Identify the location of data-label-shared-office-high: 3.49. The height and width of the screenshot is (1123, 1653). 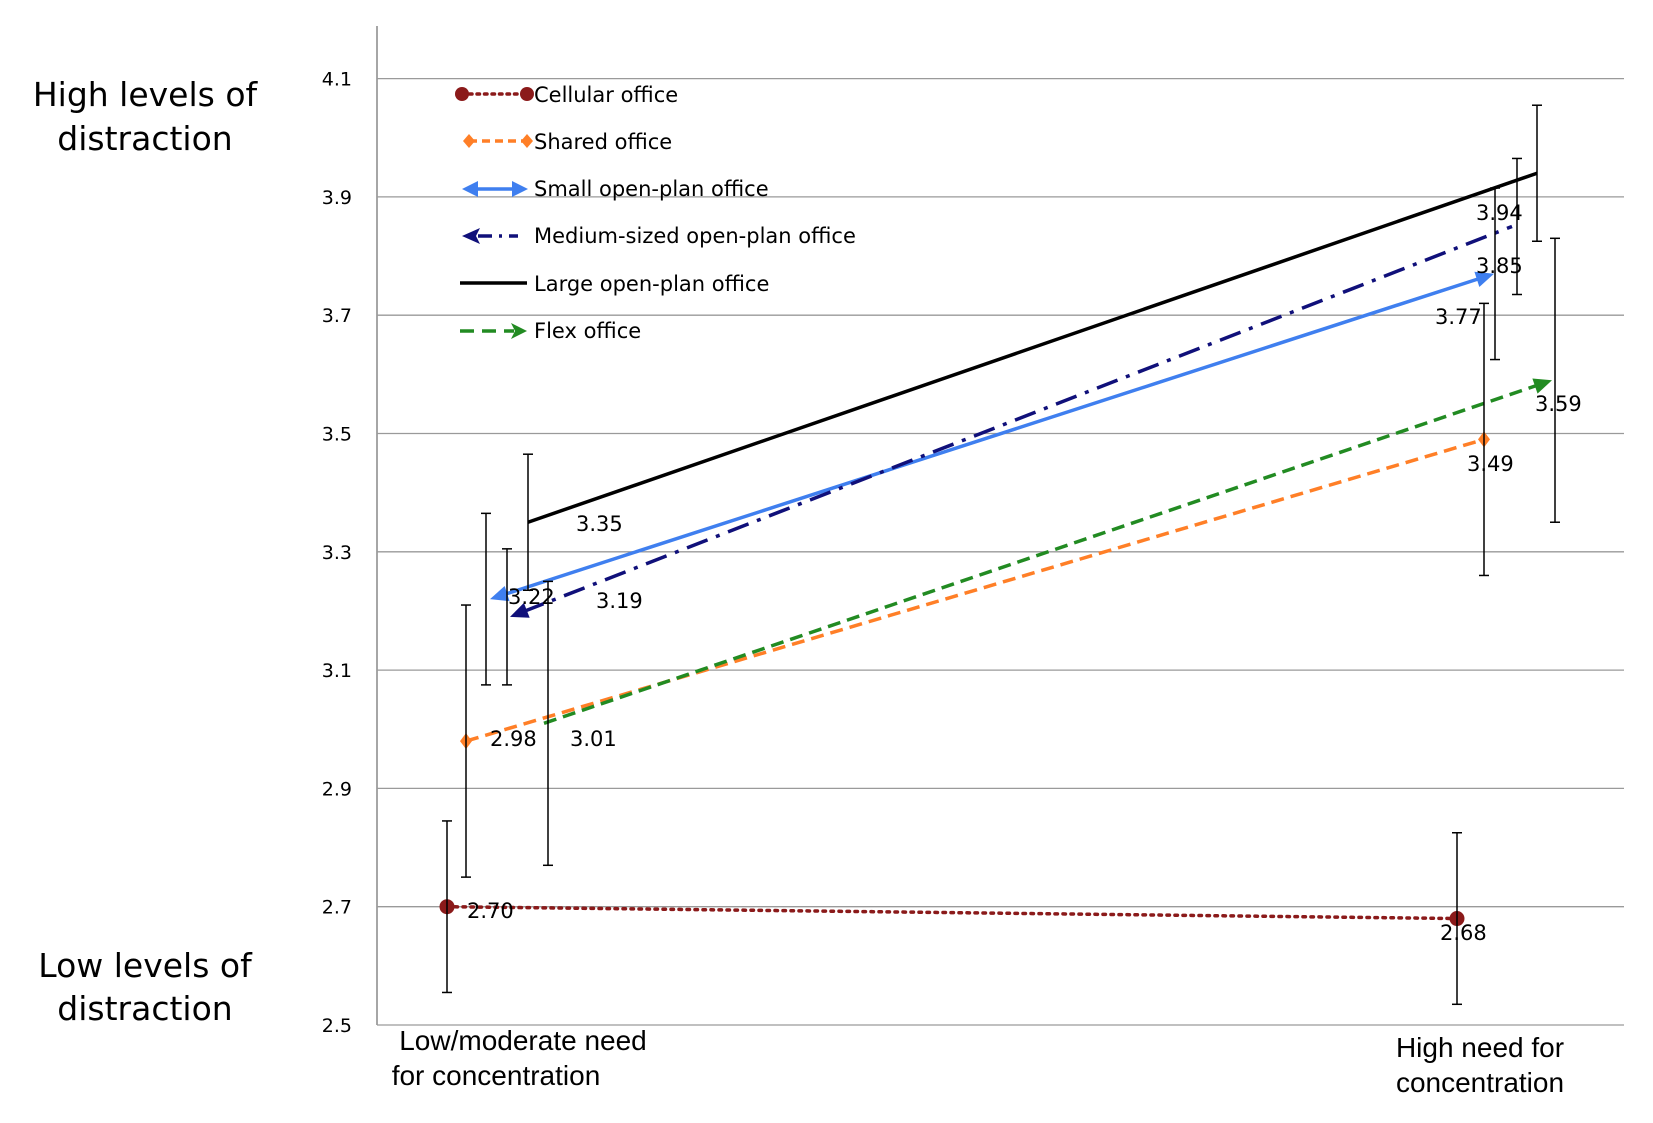
(1490, 464).